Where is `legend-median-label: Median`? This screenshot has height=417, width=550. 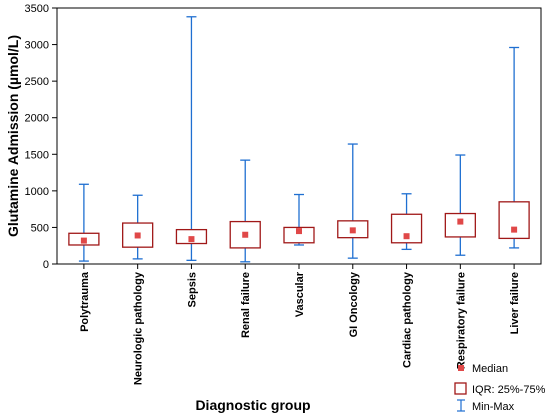
legend-median-label: Median is located at coordinates (490, 369).